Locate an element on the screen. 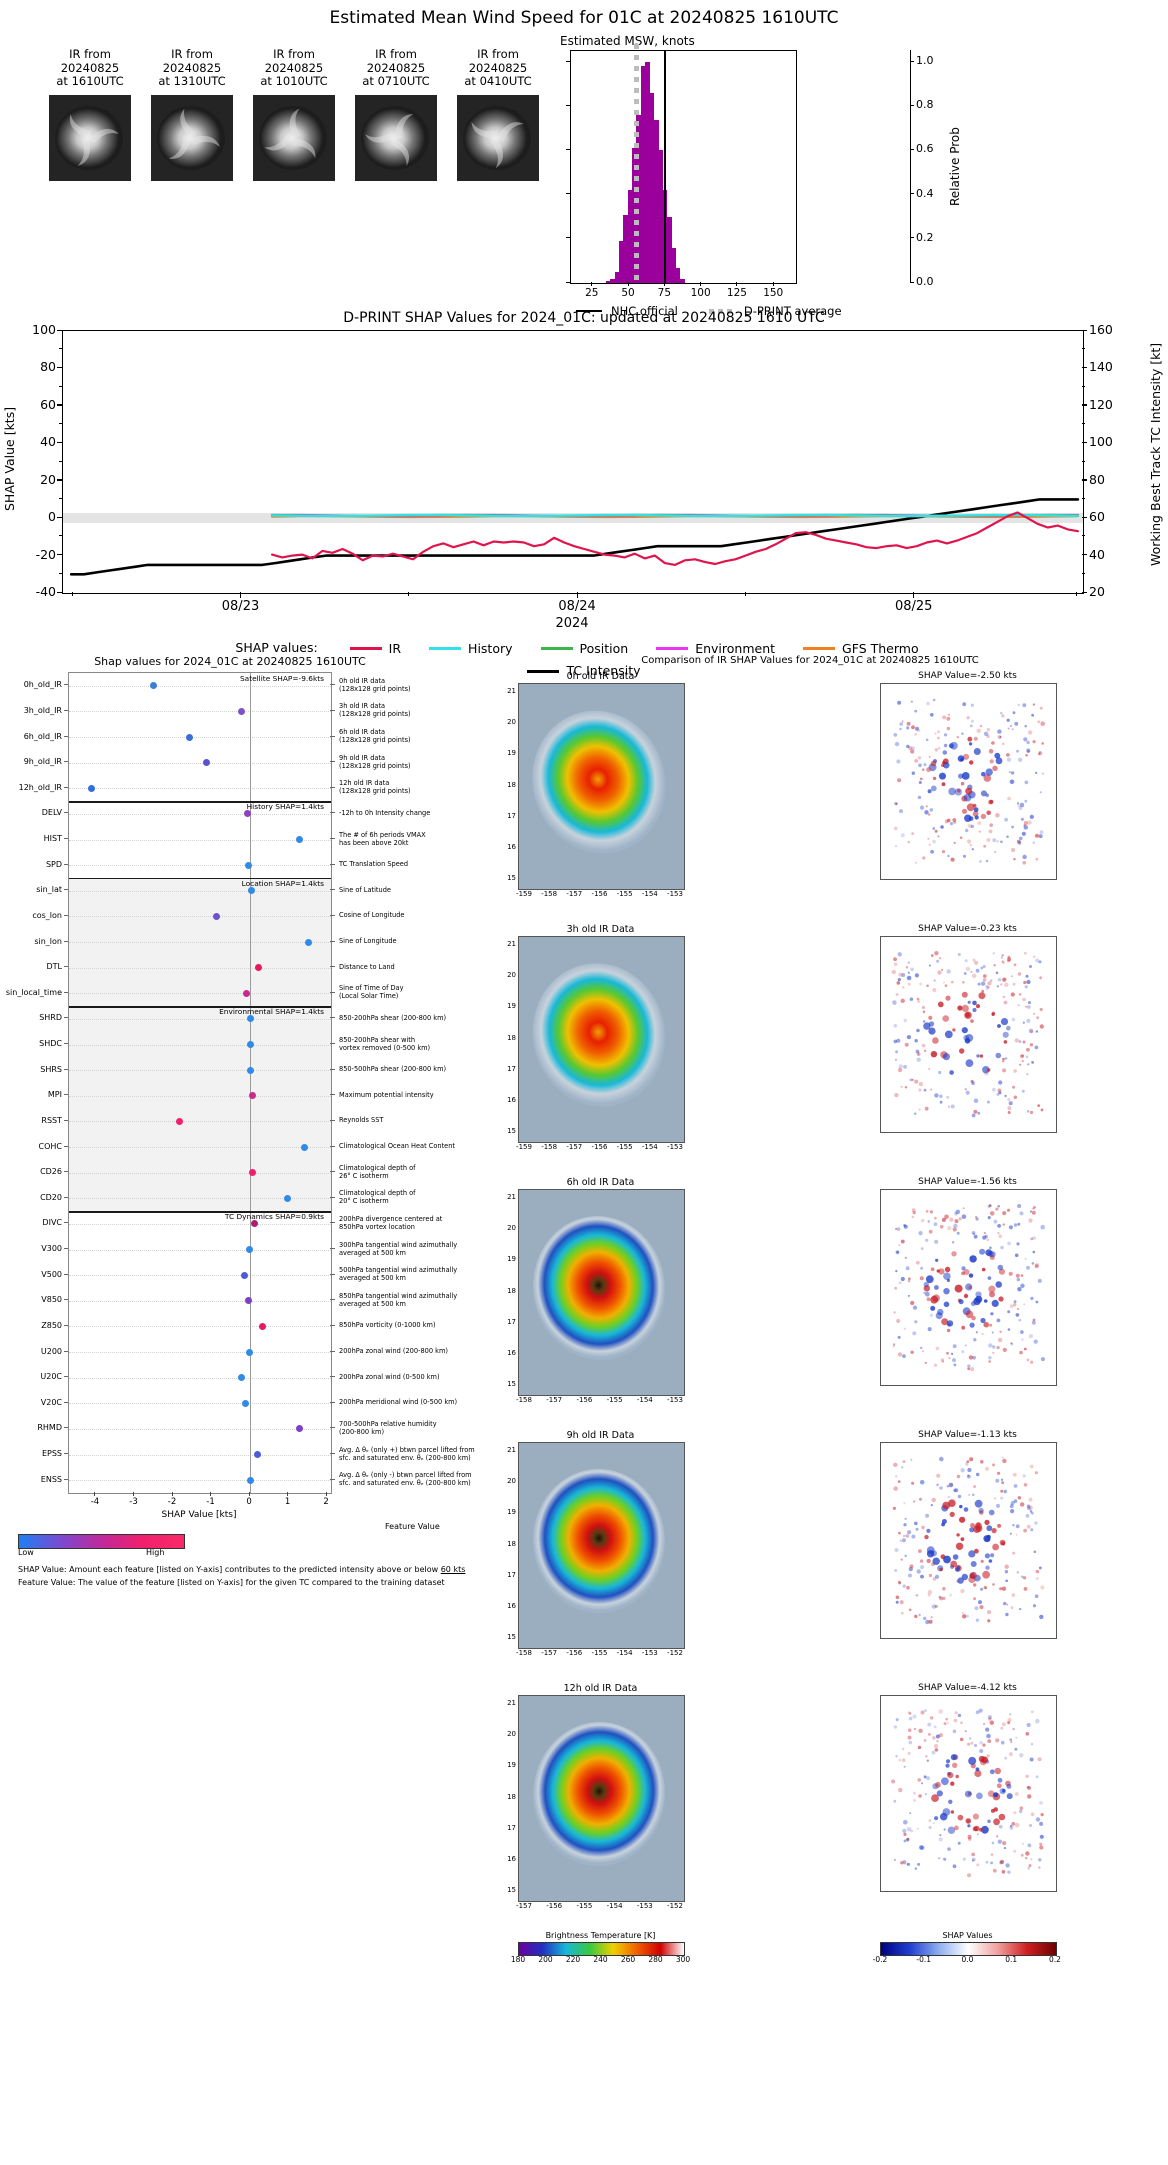 This screenshot has height=2165, width=1168. shap-xtick-label: -1 is located at coordinates (210, 1502).